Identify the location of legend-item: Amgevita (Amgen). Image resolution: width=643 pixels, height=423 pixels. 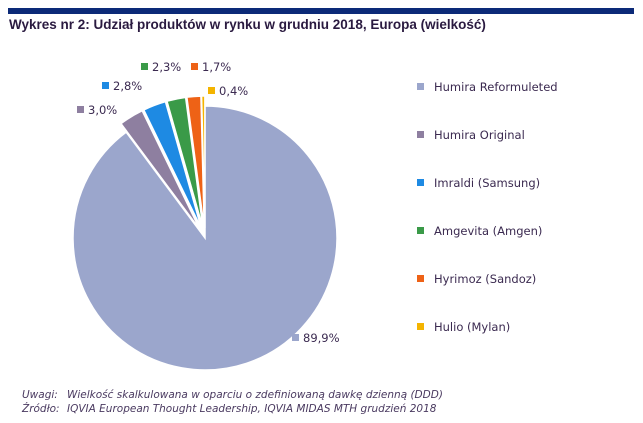
(479, 231).